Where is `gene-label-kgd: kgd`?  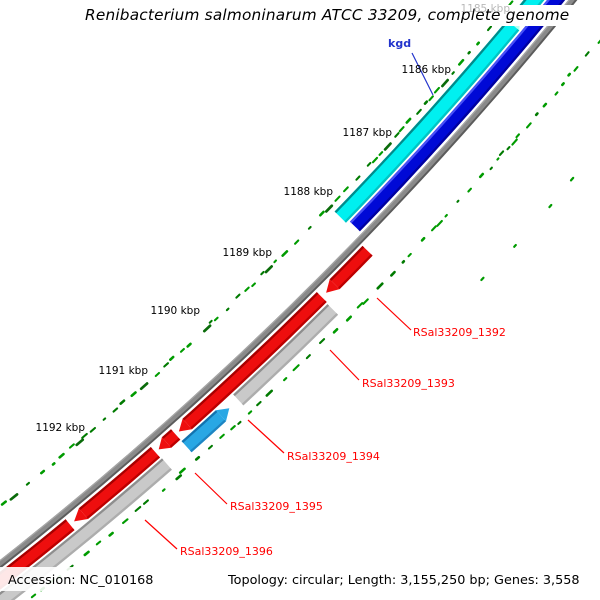
gene-label-kgd: kgd is located at coordinates (400, 43).